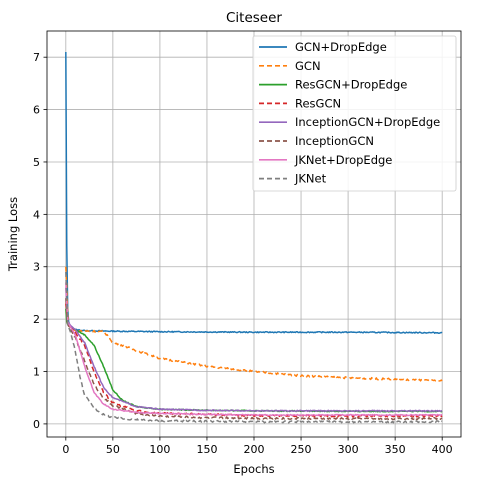 This screenshot has width=484, height=487. What do you see at coordinates (367, 122) in the screenshot?
I see `legend-label: InceptionGCN+DropEdge` at bounding box center [367, 122].